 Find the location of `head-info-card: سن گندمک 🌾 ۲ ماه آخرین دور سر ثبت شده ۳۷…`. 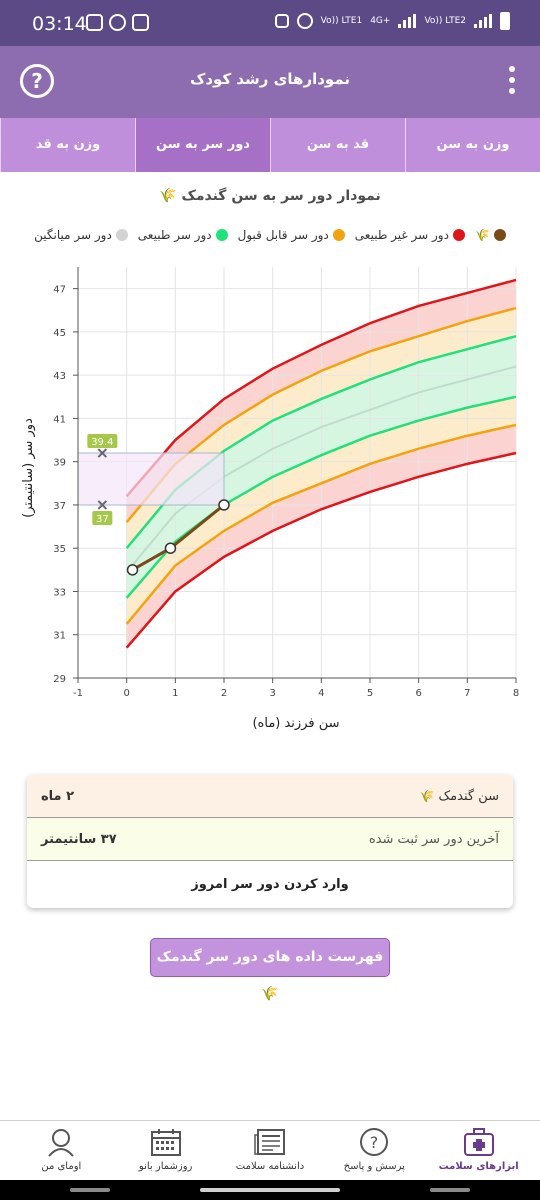

head-info-card: سن گندمک 🌾 ۲ ماه آخرین دور سر ثبت شده ۳۷… is located at coordinates (270, 841).